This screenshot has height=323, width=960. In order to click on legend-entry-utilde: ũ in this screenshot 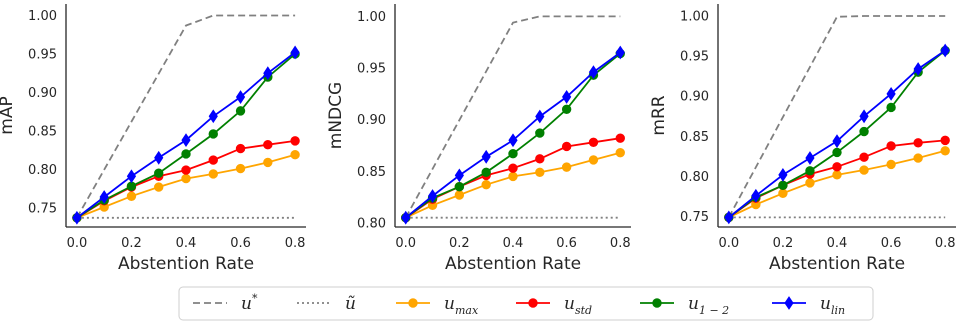, I will do `click(326, 304)`.